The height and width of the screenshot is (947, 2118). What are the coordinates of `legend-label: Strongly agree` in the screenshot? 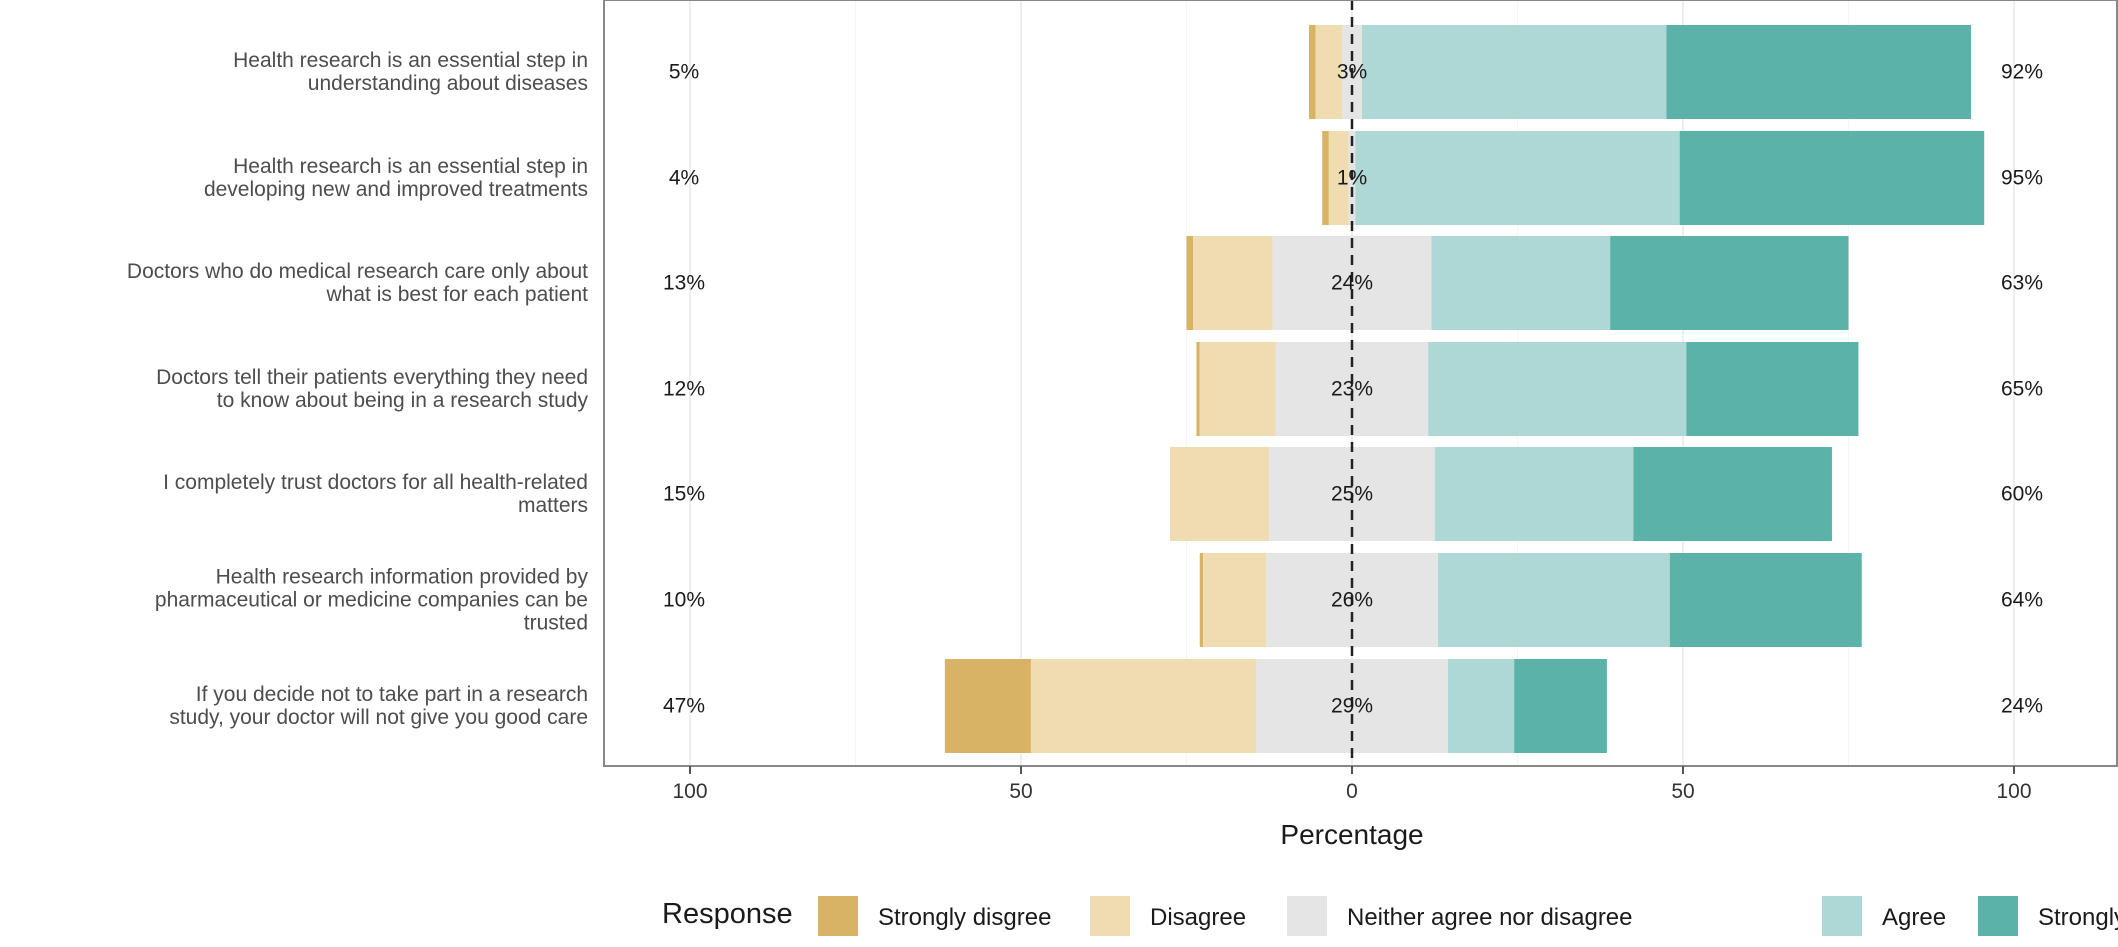 It's located at (2078, 917).